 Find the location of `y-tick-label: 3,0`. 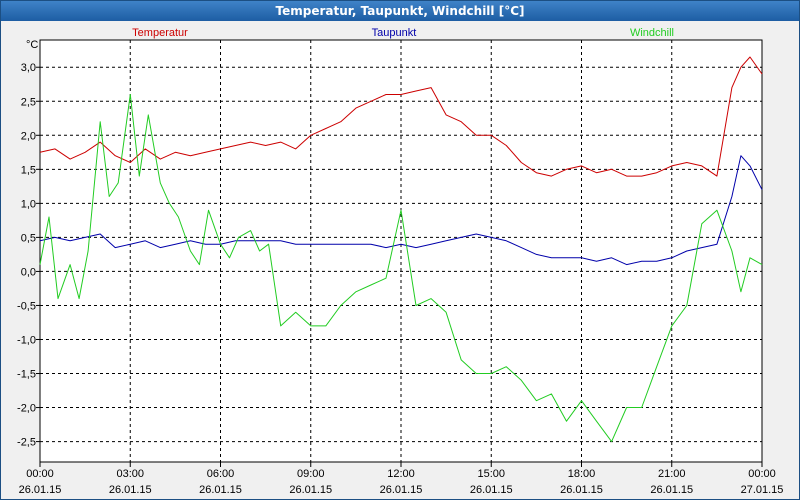

y-tick-label: 3,0 is located at coordinates (28, 68).